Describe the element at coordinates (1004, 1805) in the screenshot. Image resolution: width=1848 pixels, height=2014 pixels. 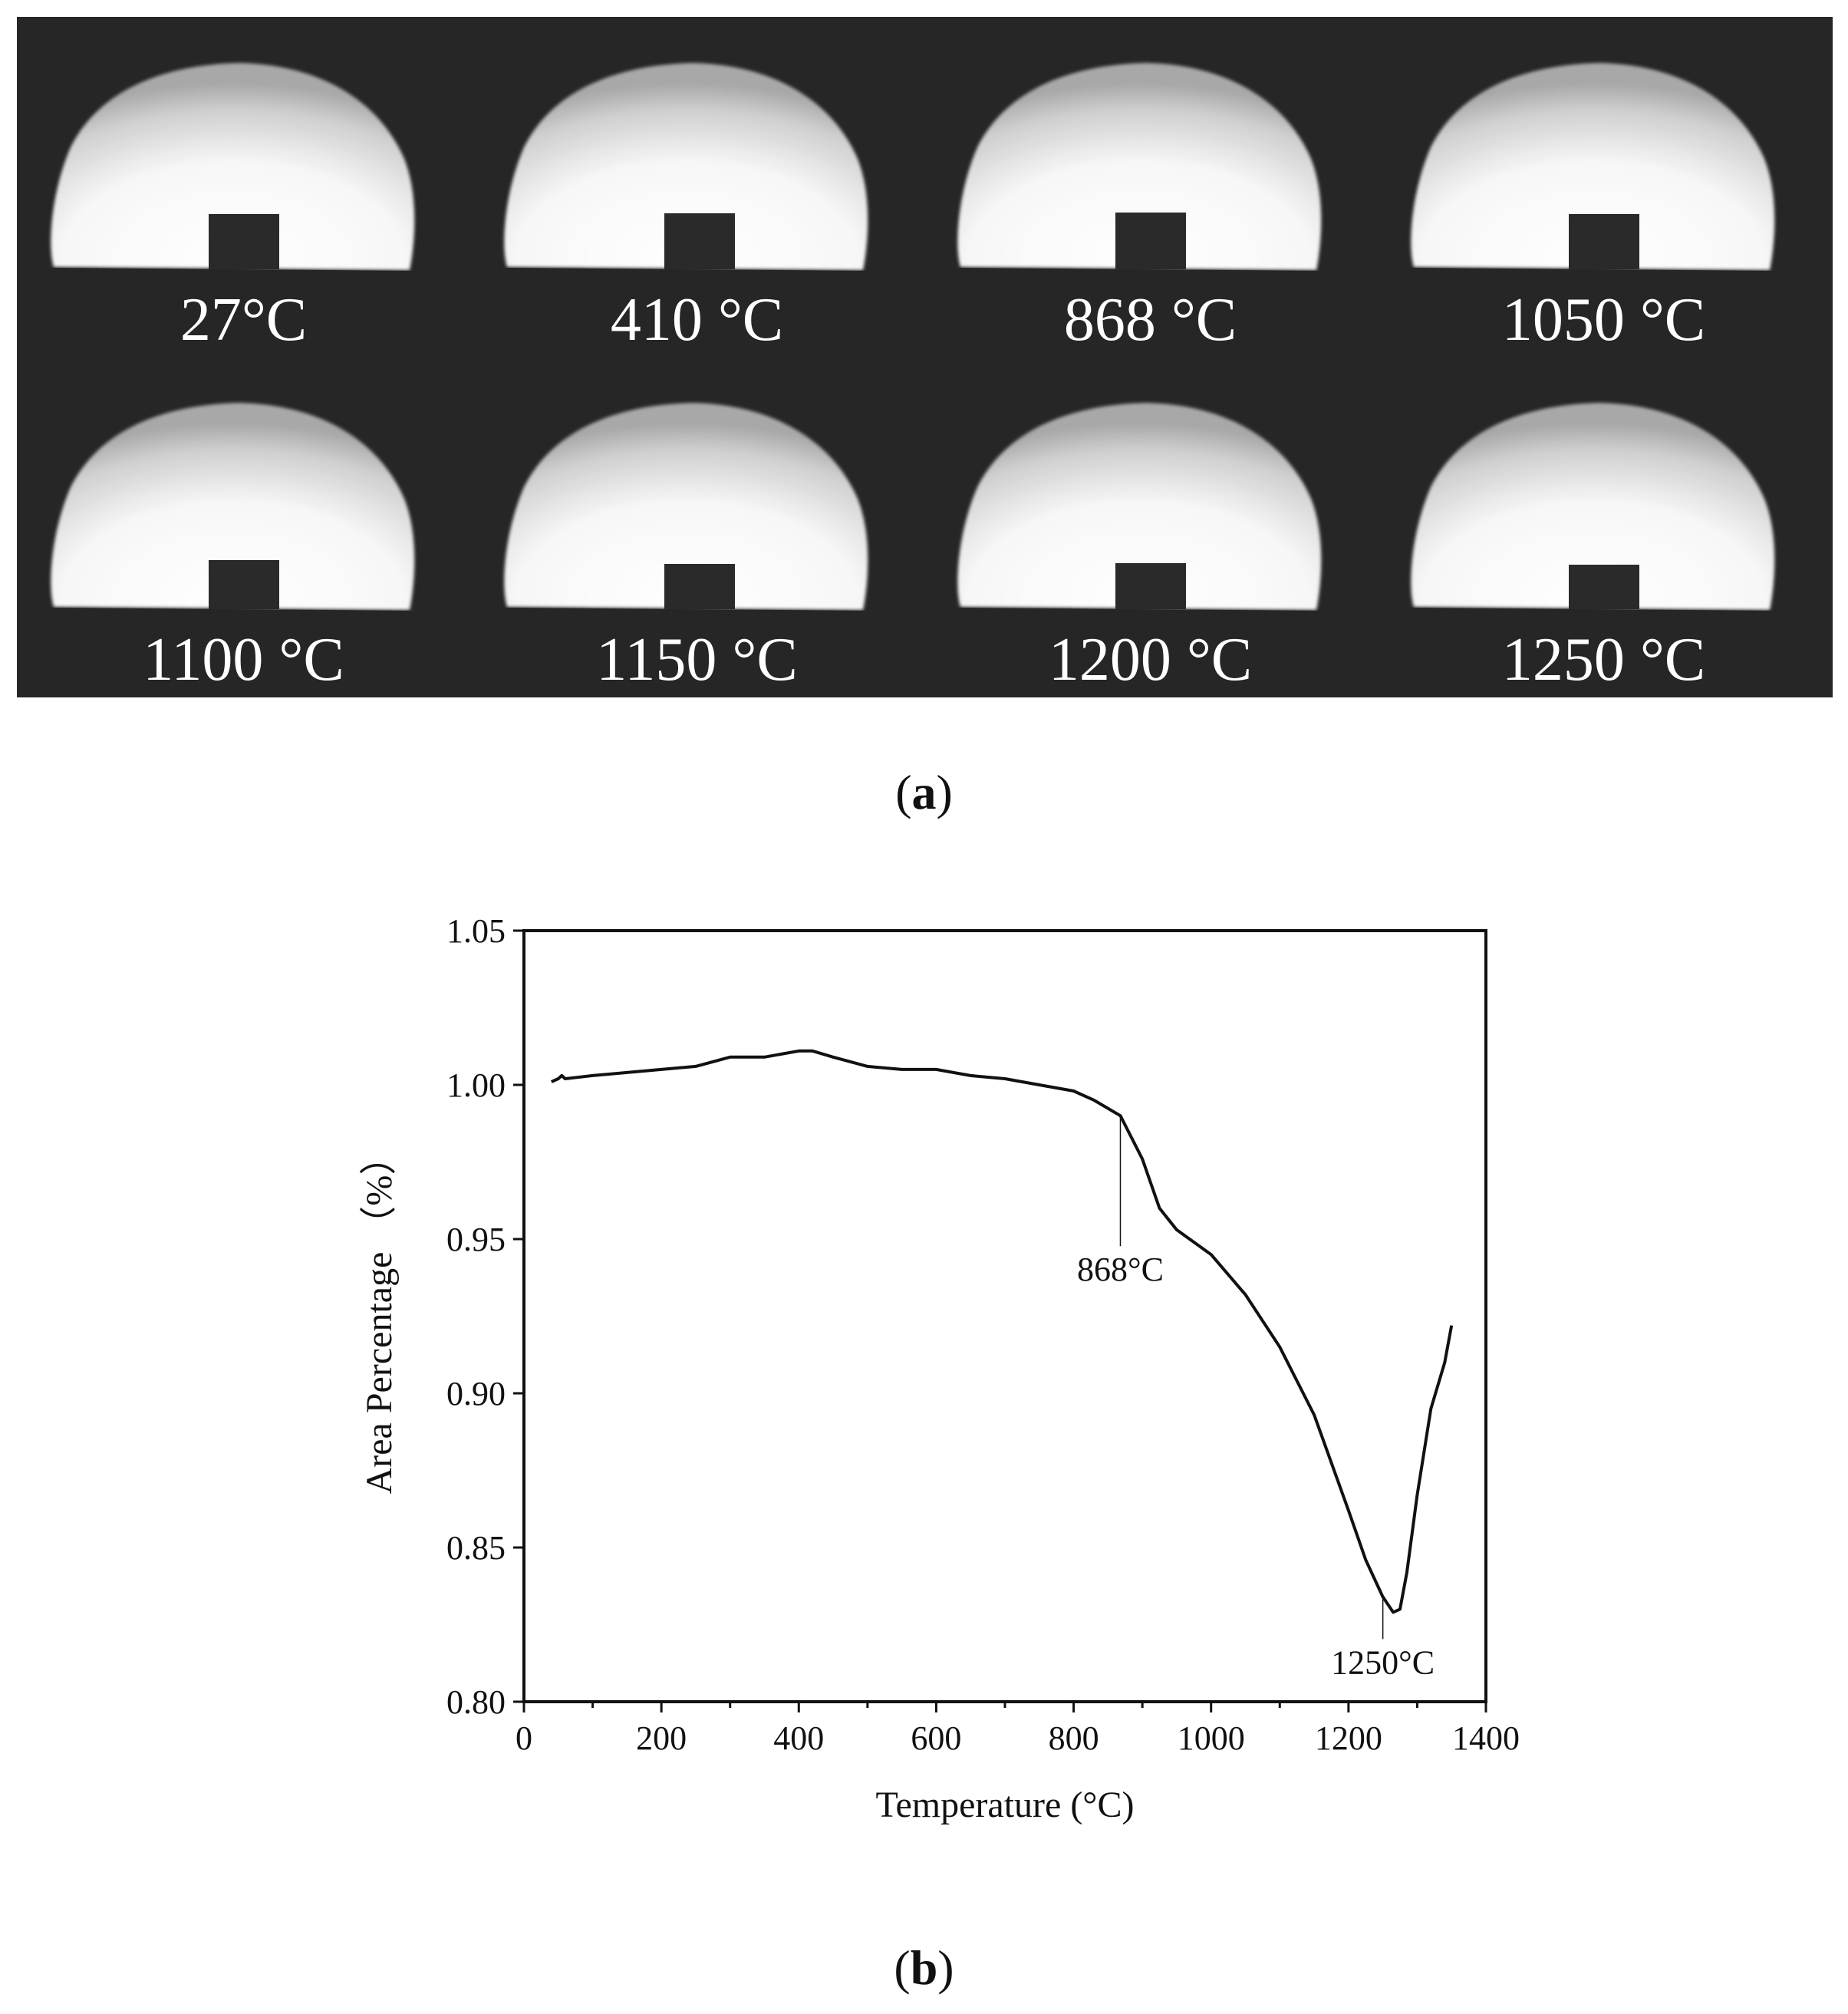
I see `x-axis-label: Temperature (°C)` at that location.